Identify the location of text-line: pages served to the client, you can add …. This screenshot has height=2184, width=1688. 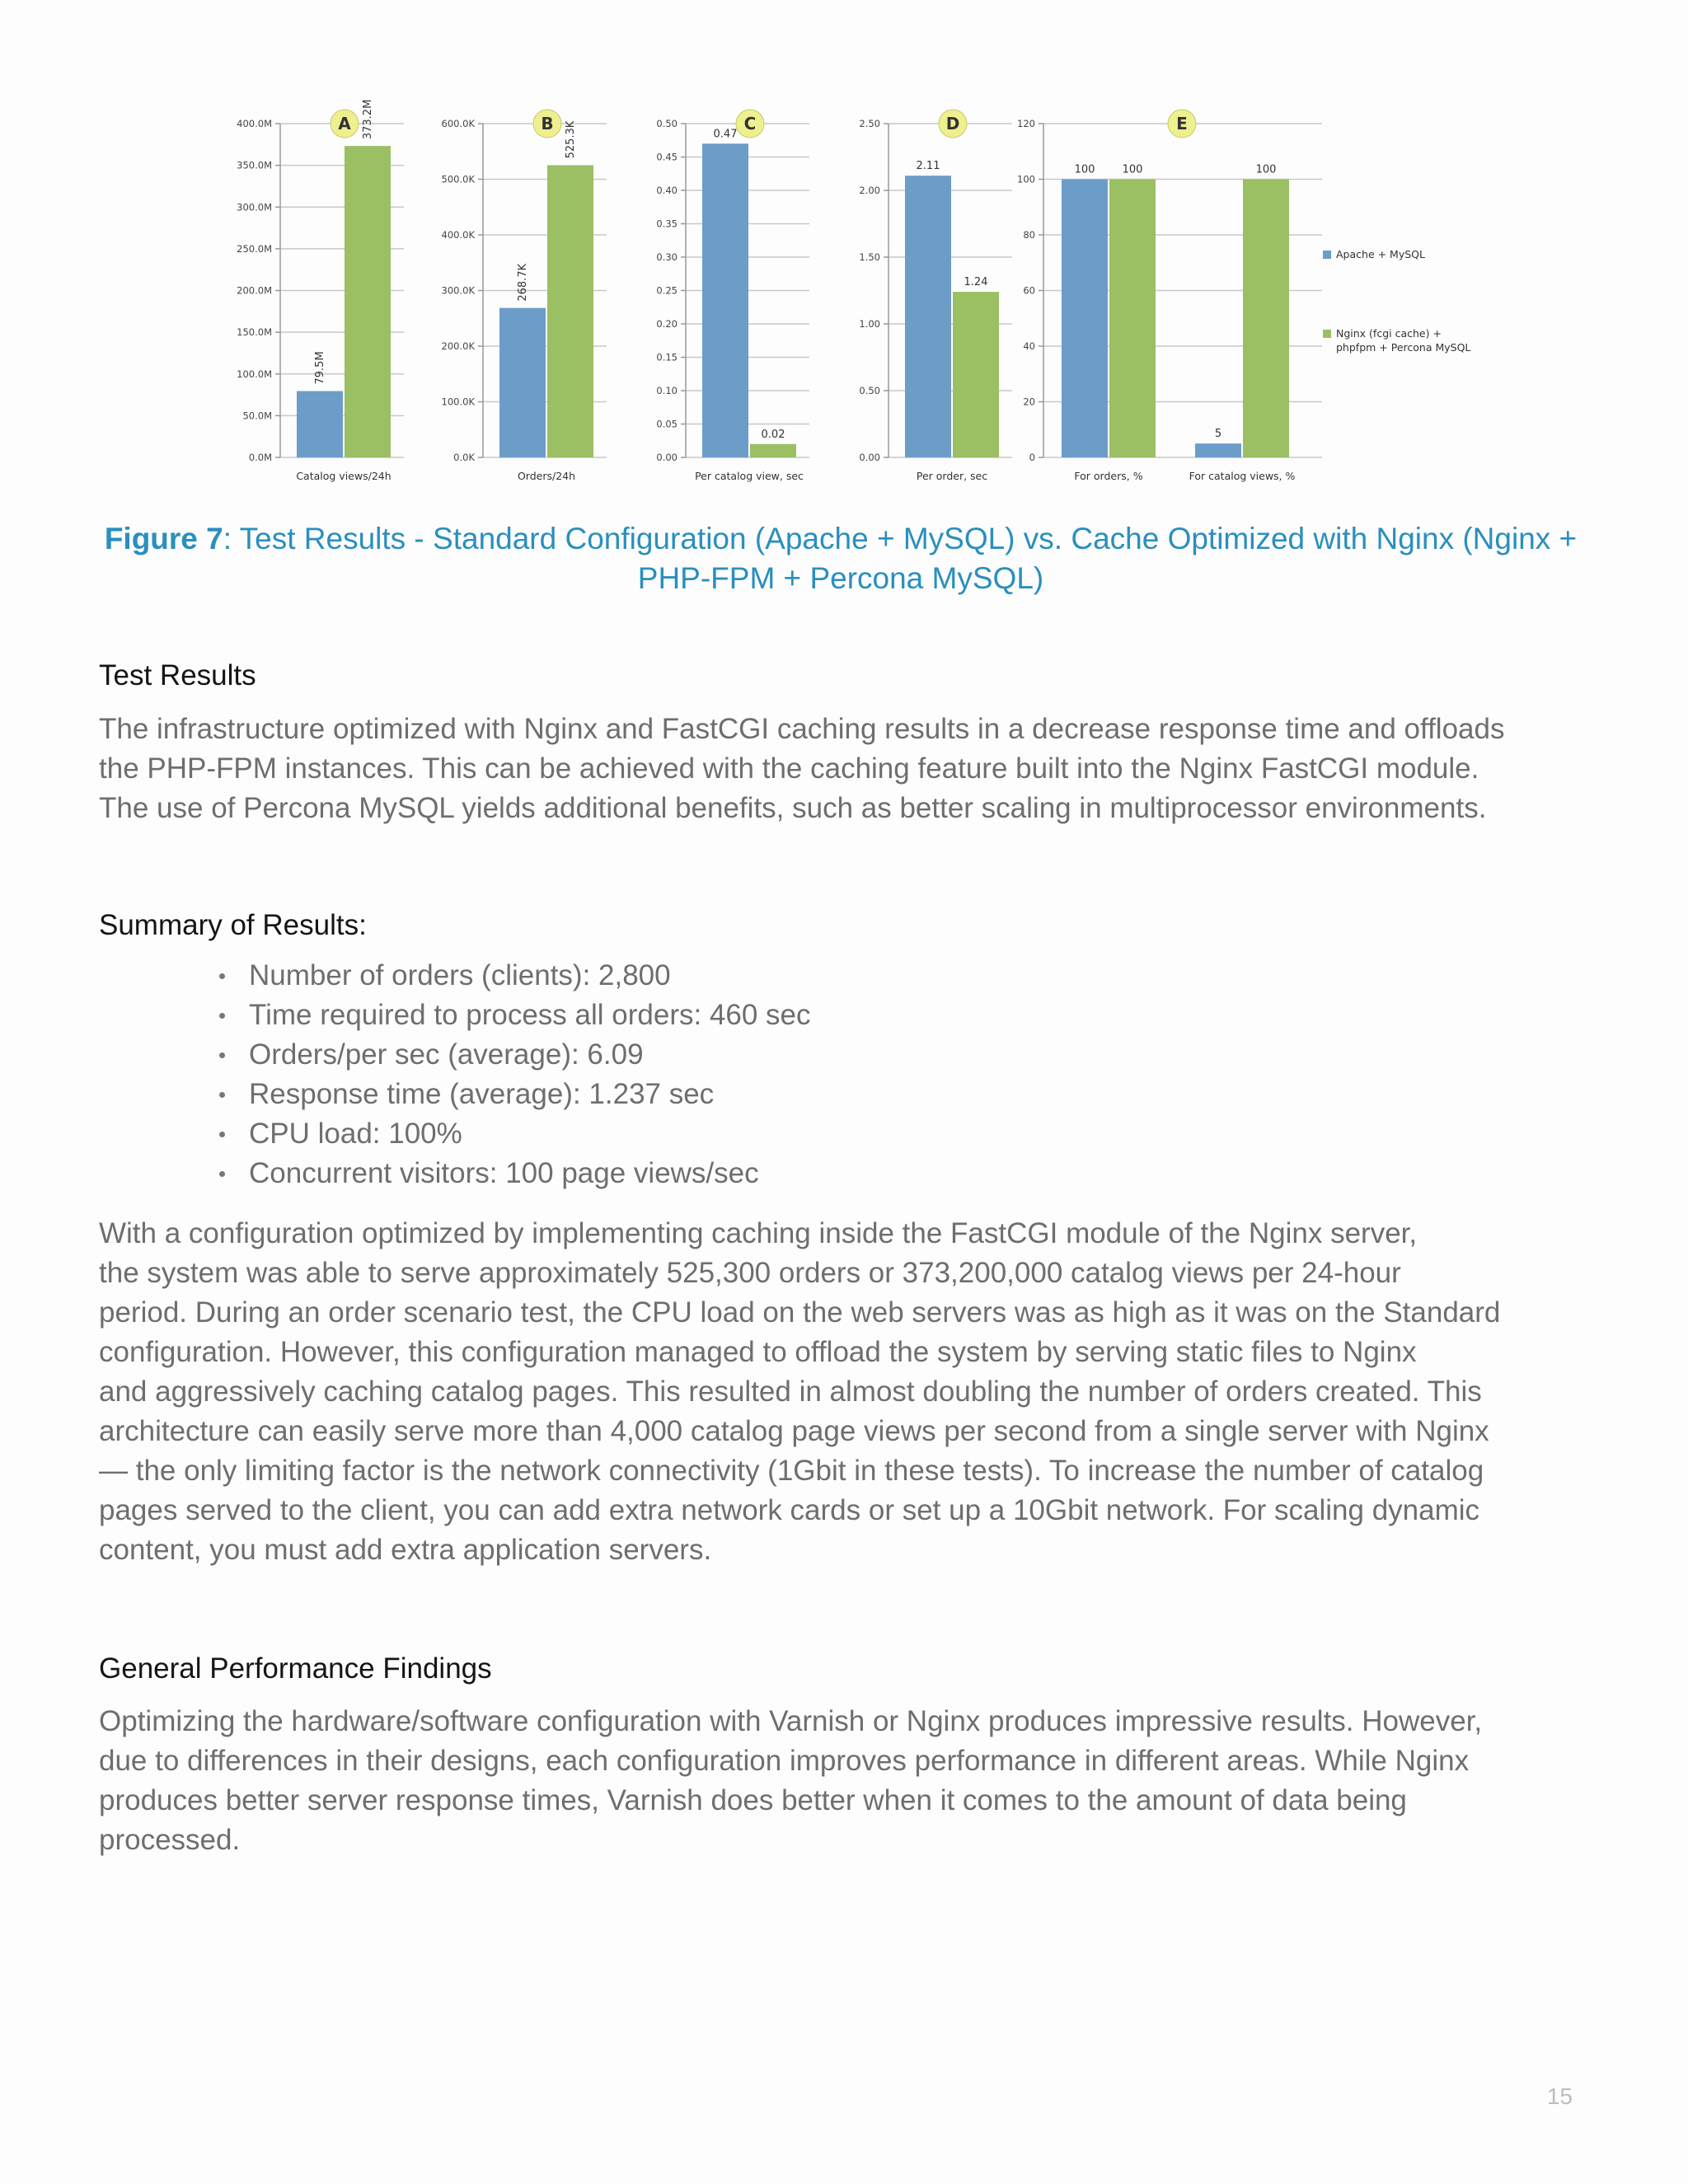
(789, 1510).